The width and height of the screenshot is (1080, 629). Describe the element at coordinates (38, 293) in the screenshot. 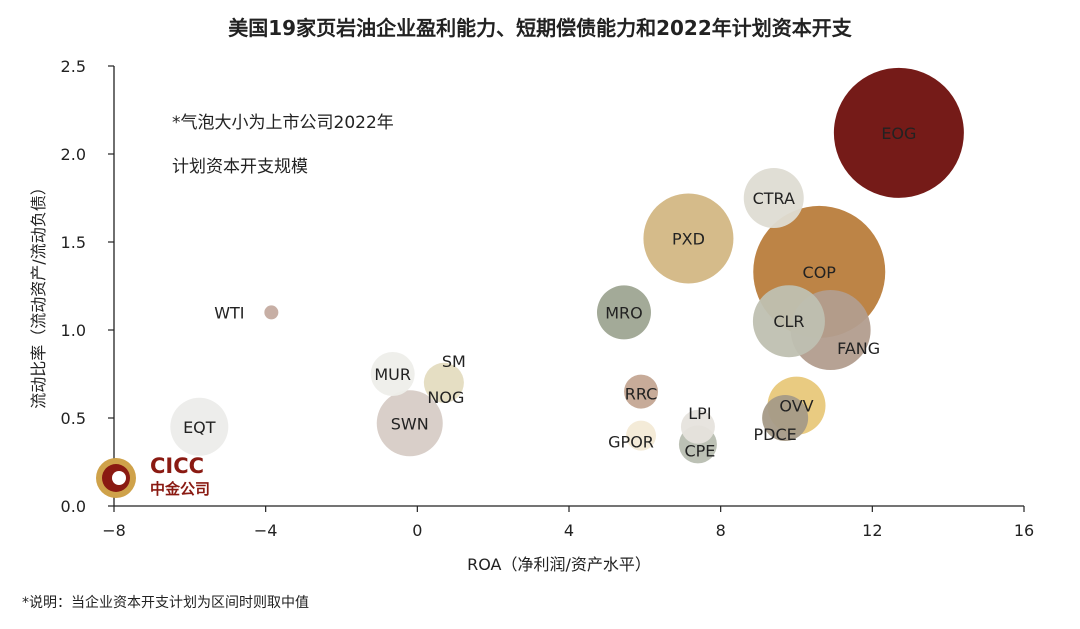

I see `y-axis-title: 流动比率（流动资产/流动负债）` at that location.